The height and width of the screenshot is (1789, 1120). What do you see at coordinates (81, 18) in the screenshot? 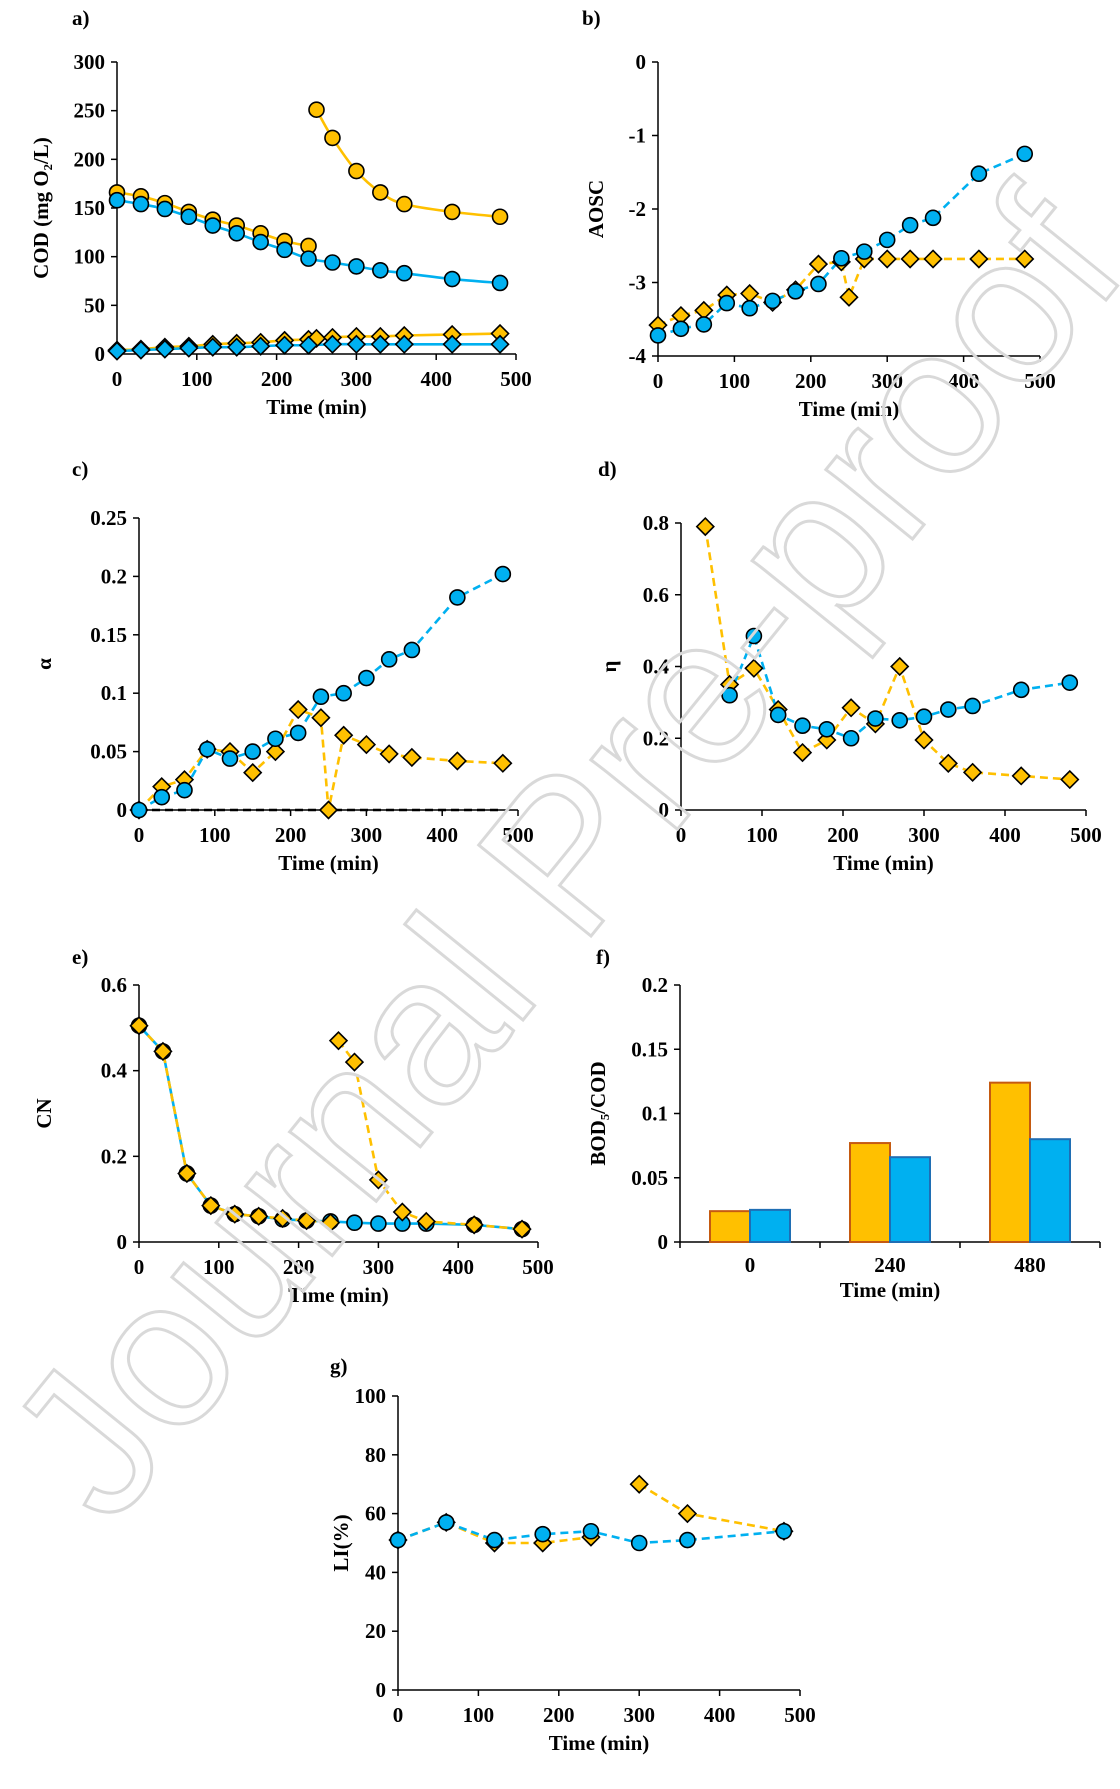
I see `panel-label: a)` at bounding box center [81, 18].